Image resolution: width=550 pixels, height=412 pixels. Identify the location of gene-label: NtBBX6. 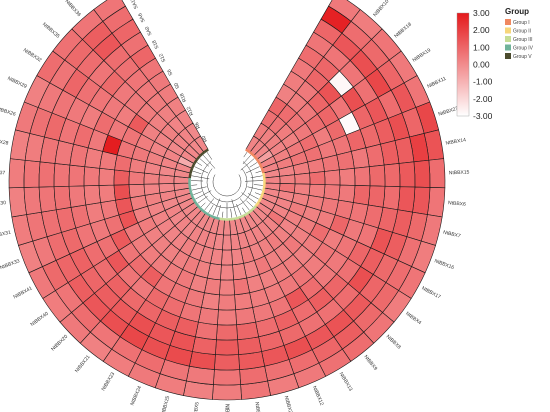
(457, 204).